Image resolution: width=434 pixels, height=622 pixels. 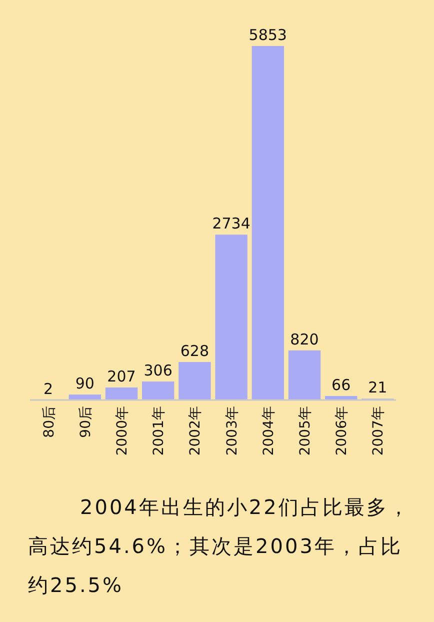 I want to click on text: 2004年出生的小22们占比最多，高达约54.6%；其次是2003年，占比约25.5%, so click(x=220, y=546).